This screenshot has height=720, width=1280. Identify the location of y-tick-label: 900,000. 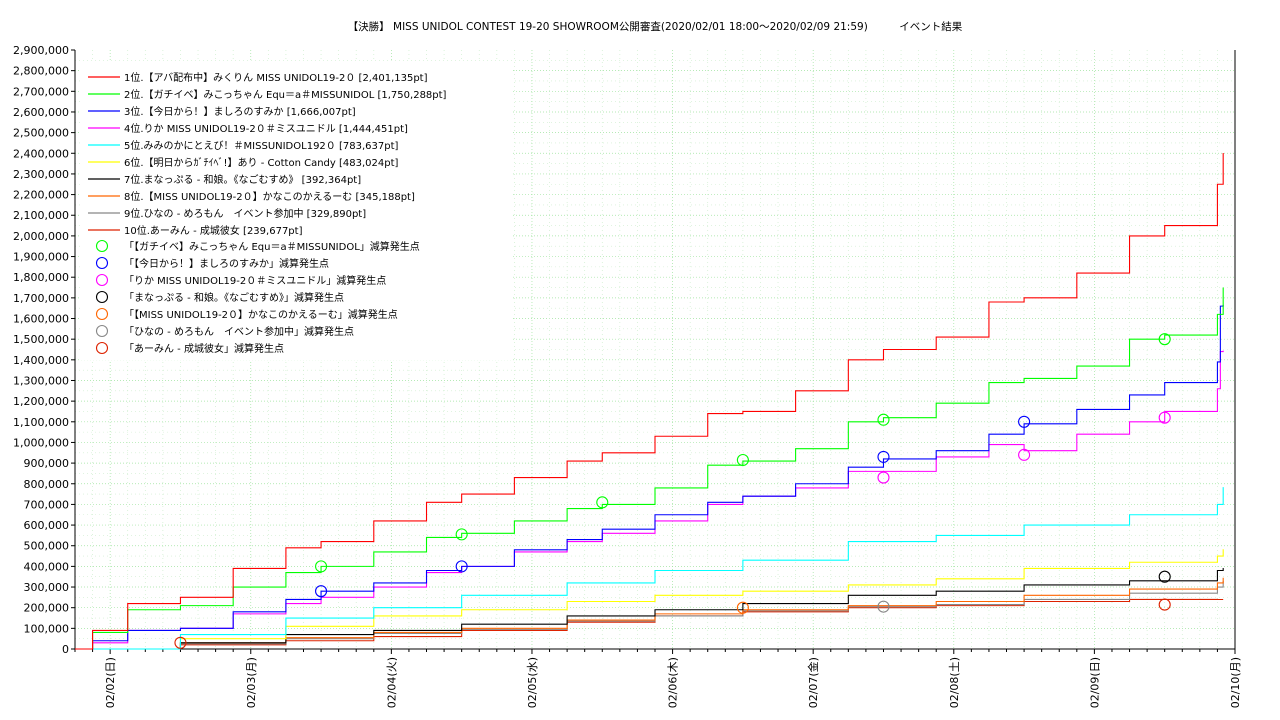
(47, 463).